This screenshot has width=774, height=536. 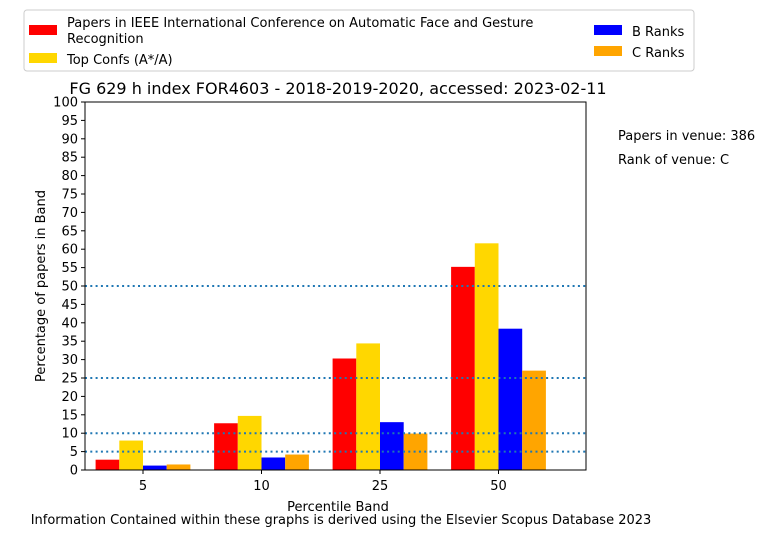 I want to click on y-tick-label-20: 20, so click(x=69, y=397).